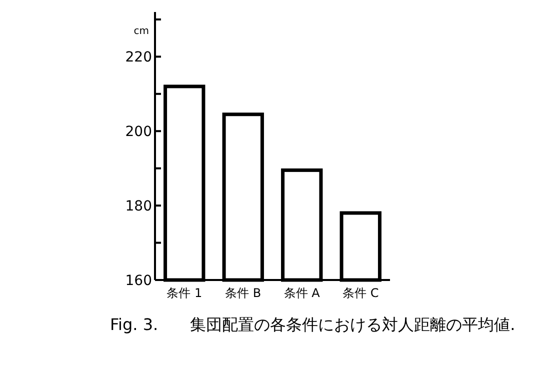 This screenshot has height=368, width=552. I want to click on y-axis-title: cm, so click(141, 31).